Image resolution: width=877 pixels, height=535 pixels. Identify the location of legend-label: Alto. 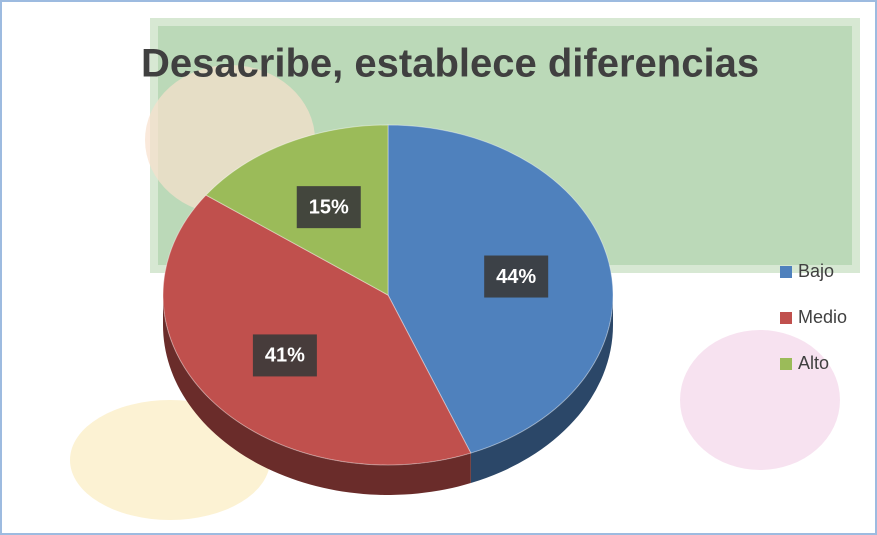
(813, 363).